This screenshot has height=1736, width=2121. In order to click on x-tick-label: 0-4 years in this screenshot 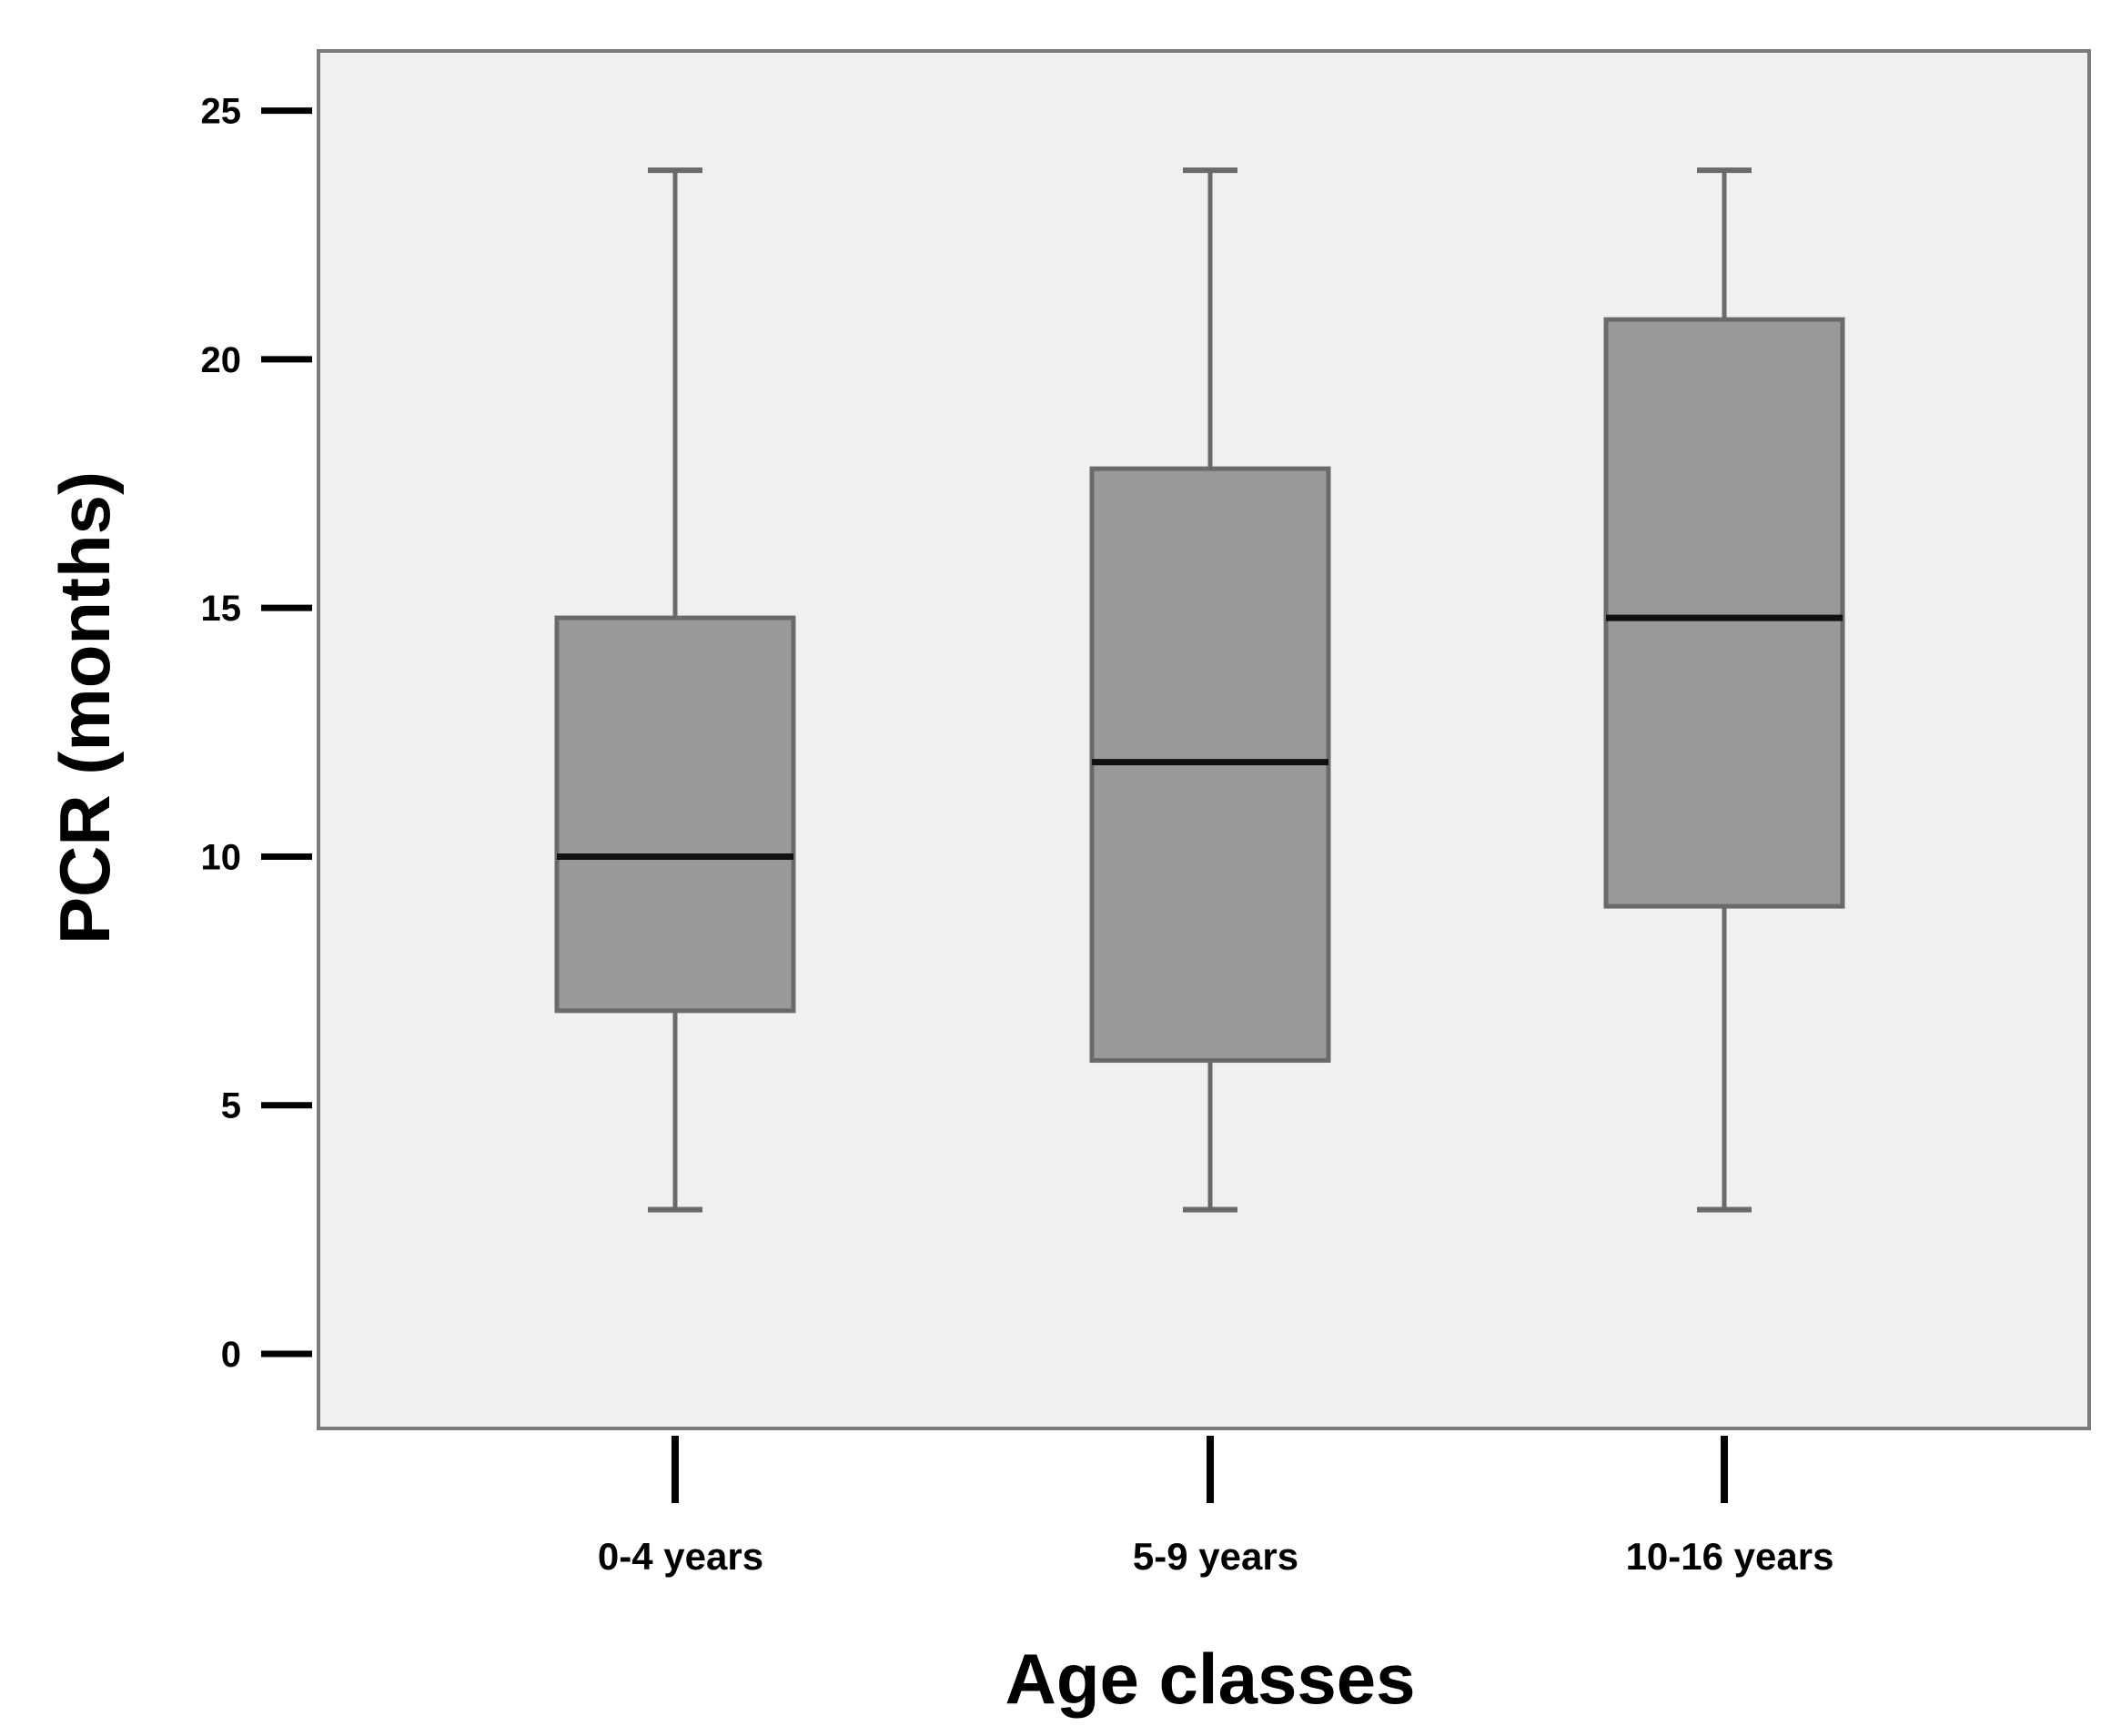, I will do `click(681, 1556)`.